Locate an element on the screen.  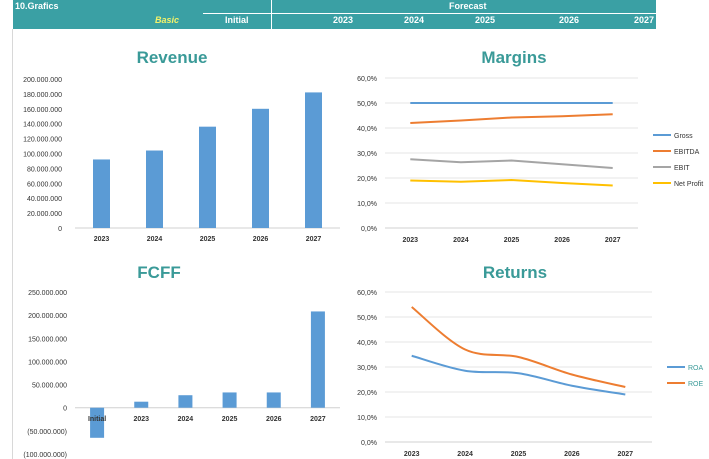
header-divider is located at coordinates (429, 13).